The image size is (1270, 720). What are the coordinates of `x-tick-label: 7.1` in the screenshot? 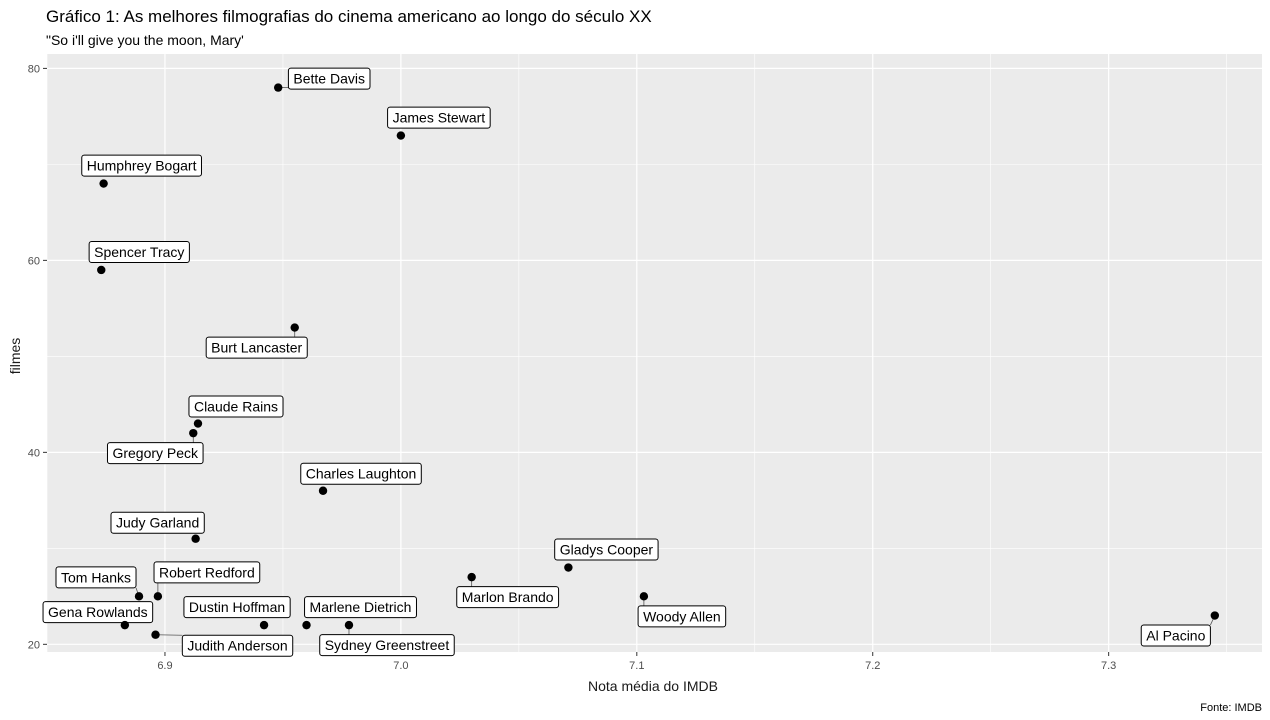 It's located at (636, 666).